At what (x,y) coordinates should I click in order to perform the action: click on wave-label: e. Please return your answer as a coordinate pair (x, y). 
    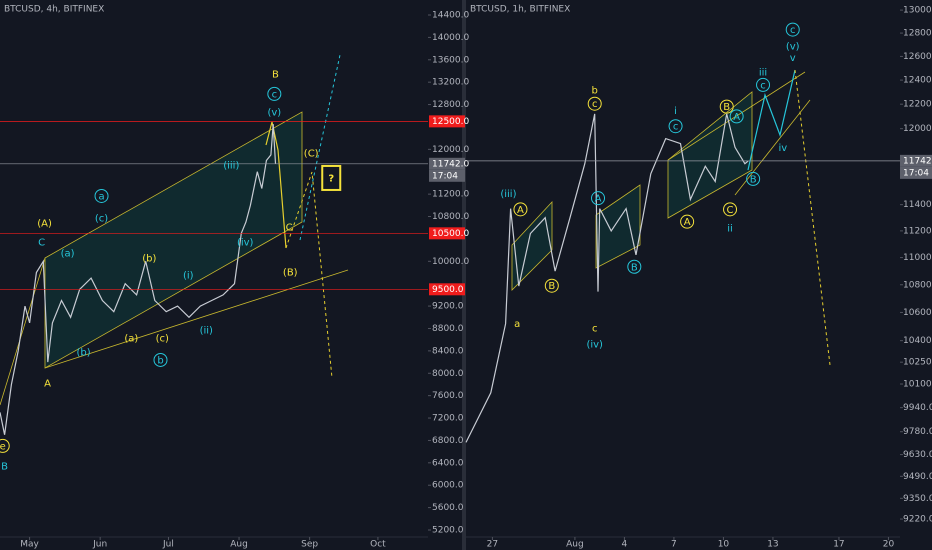
    Looking at the image, I should click on (3, 446).